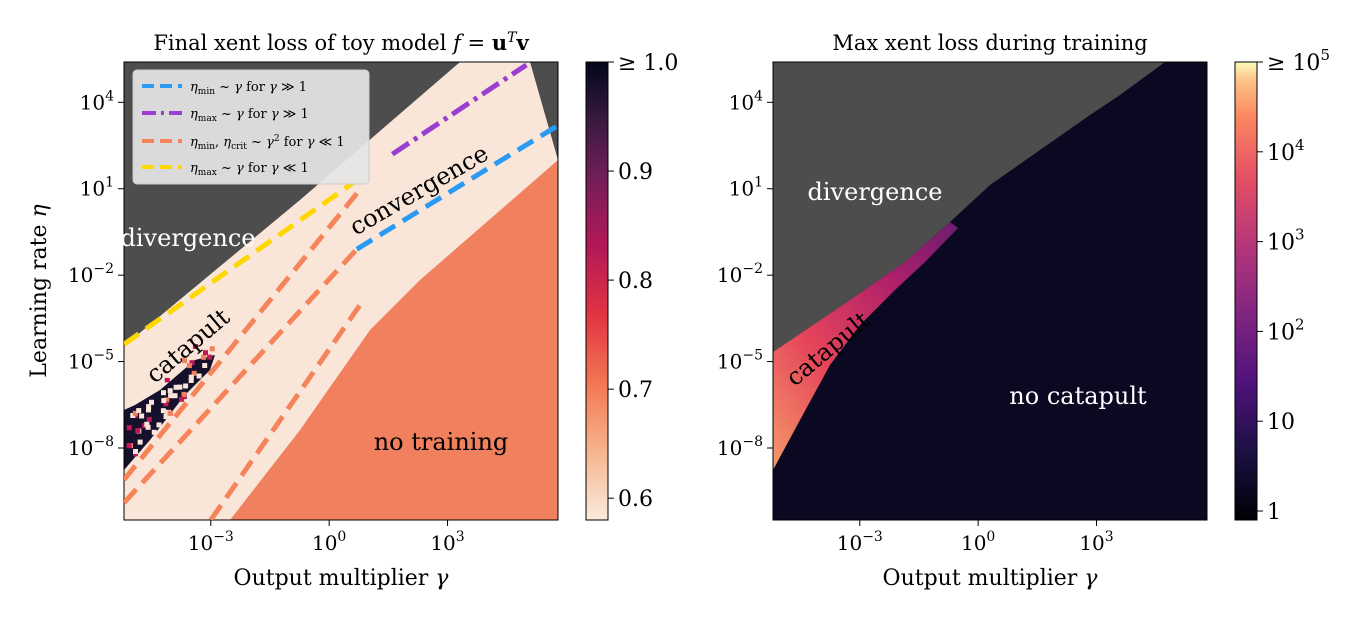 This screenshot has height=627, width=1370. What do you see at coordinates (1286, 241) in the screenshot?
I see `colorbar-tick-label: 10³` at bounding box center [1286, 241].